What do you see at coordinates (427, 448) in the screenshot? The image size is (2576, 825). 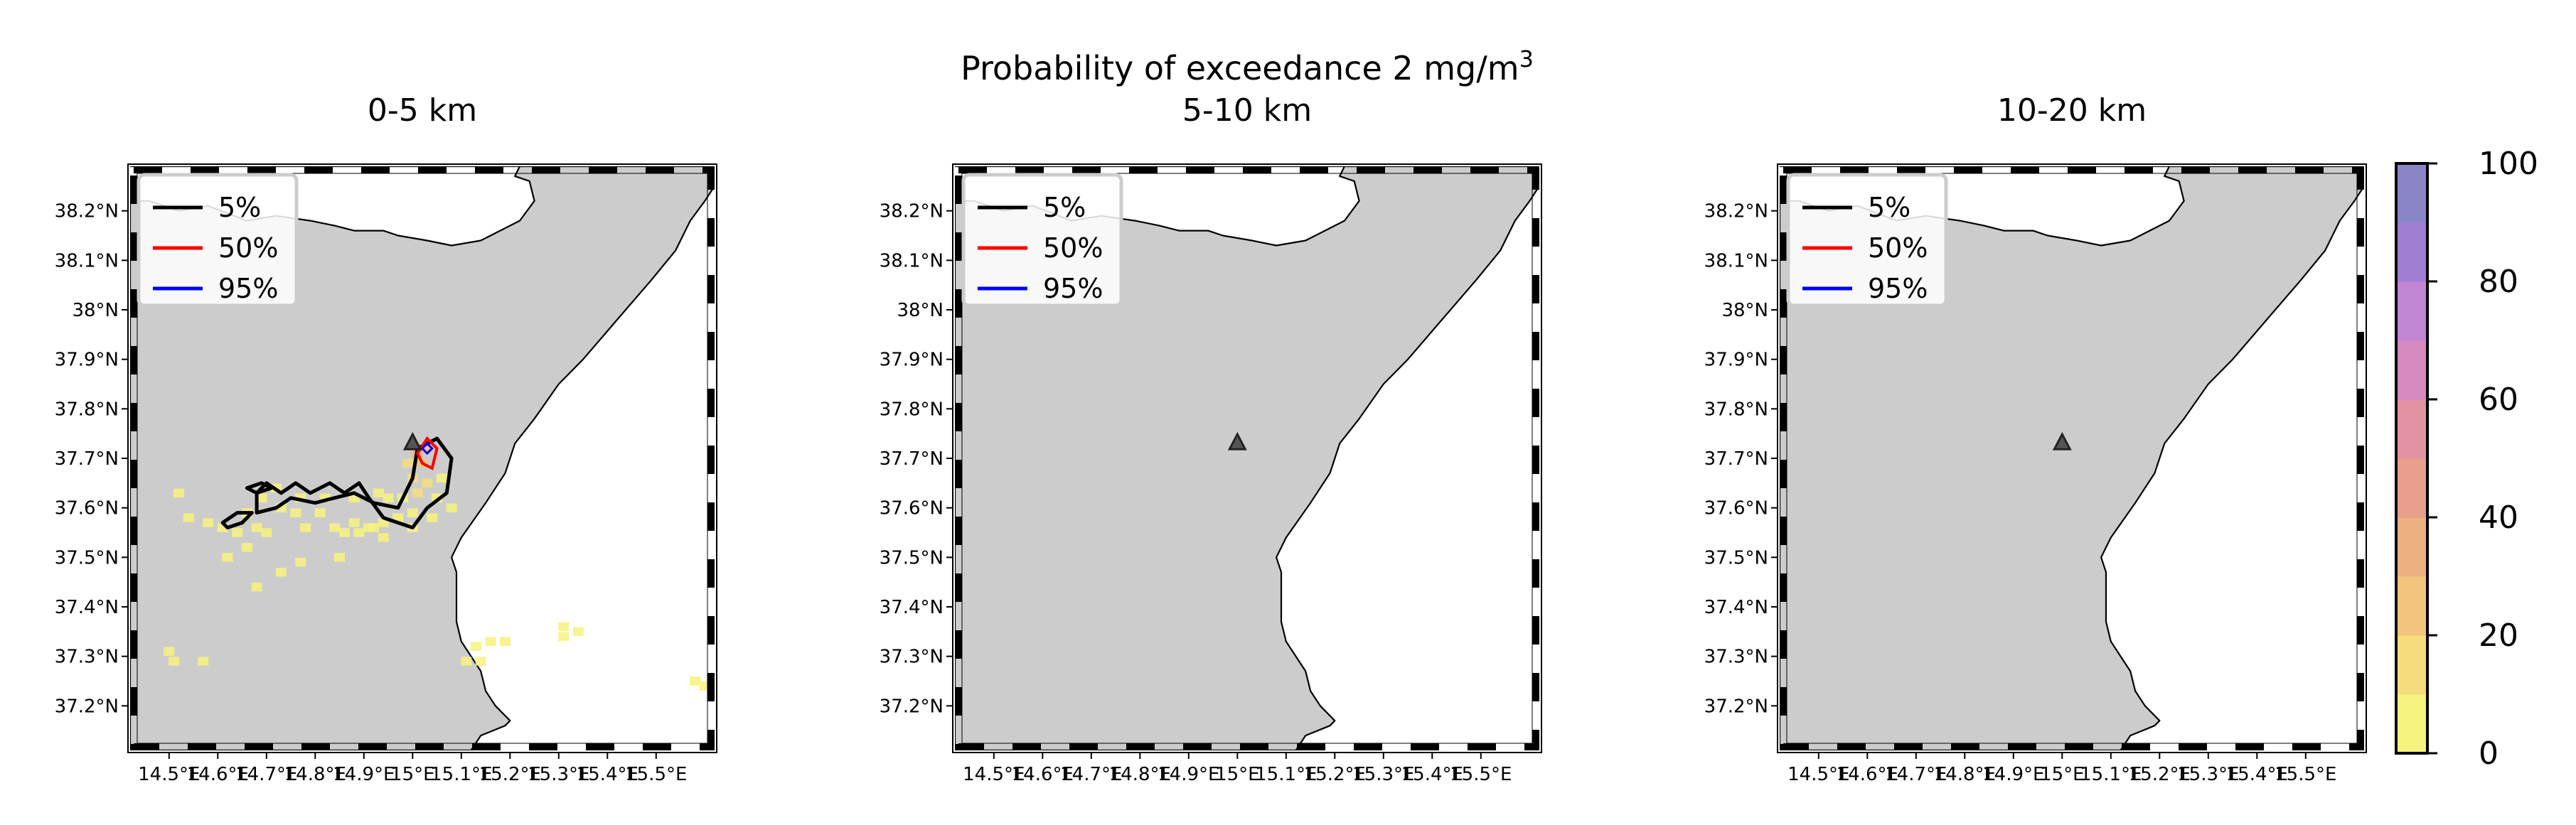 I see `contour-95pct` at bounding box center [427, 448].